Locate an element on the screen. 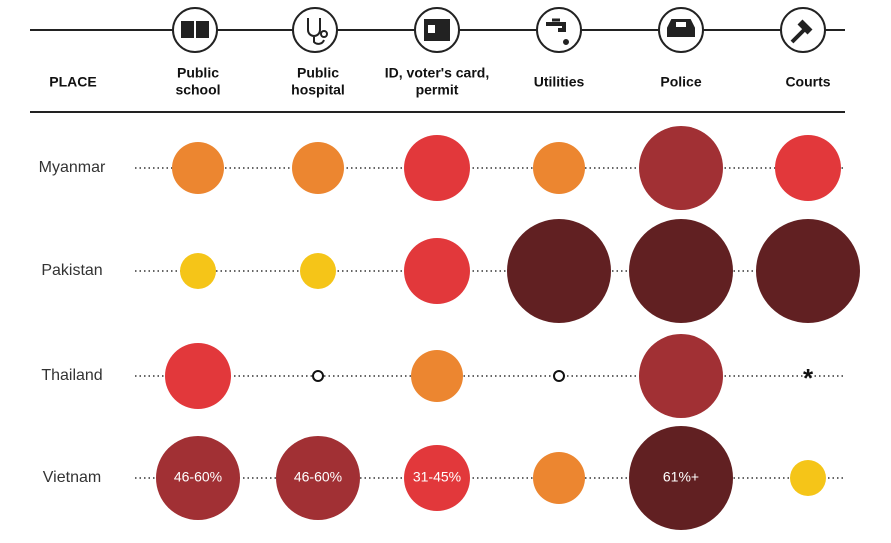 The image size is (891, 543). no-data-mark: * is located at coordinates (808, 378).